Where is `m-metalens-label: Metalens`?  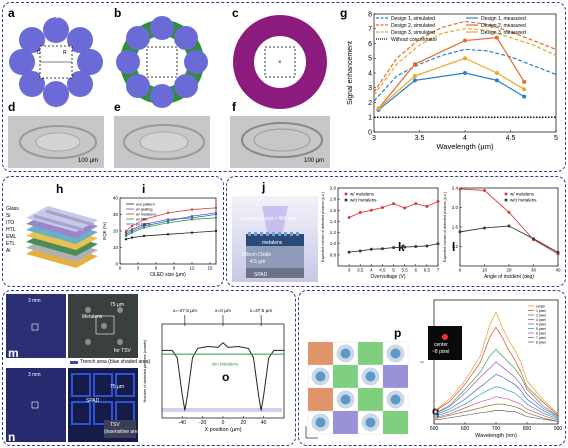 m-metalens-label: Metalens is located at coordinates (92, 317).